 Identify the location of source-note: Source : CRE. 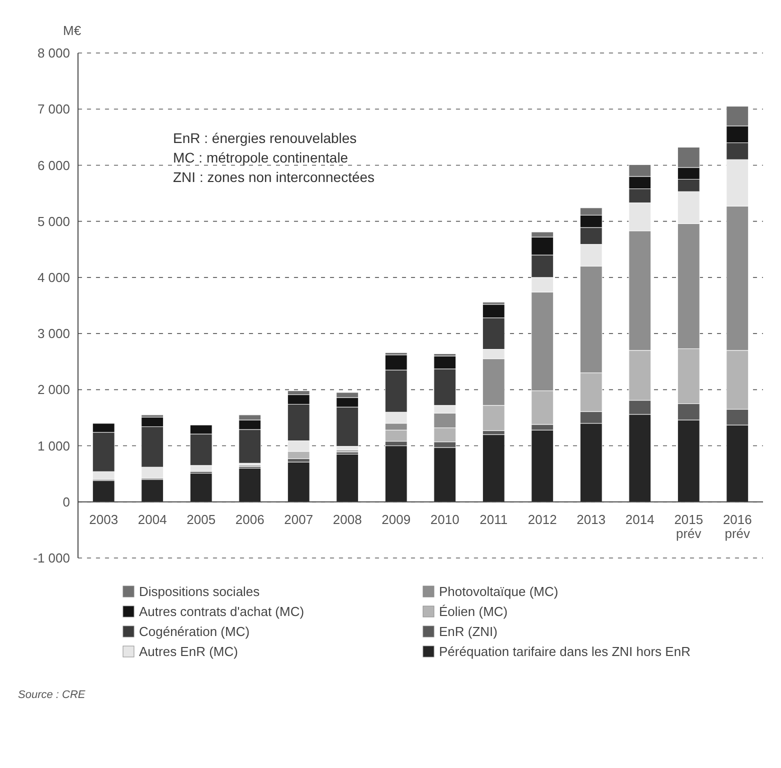
(52, 695).